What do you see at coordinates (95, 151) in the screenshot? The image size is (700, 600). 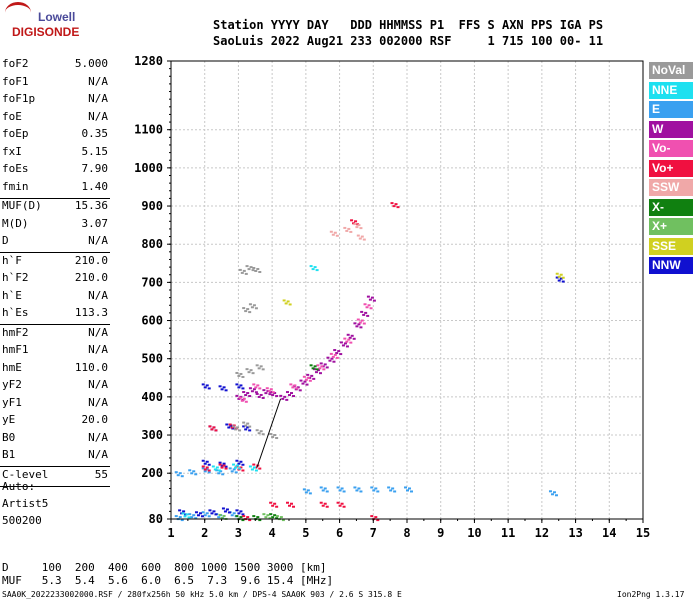 I see `param-value: 5.15` at bounding box center [95, 151].